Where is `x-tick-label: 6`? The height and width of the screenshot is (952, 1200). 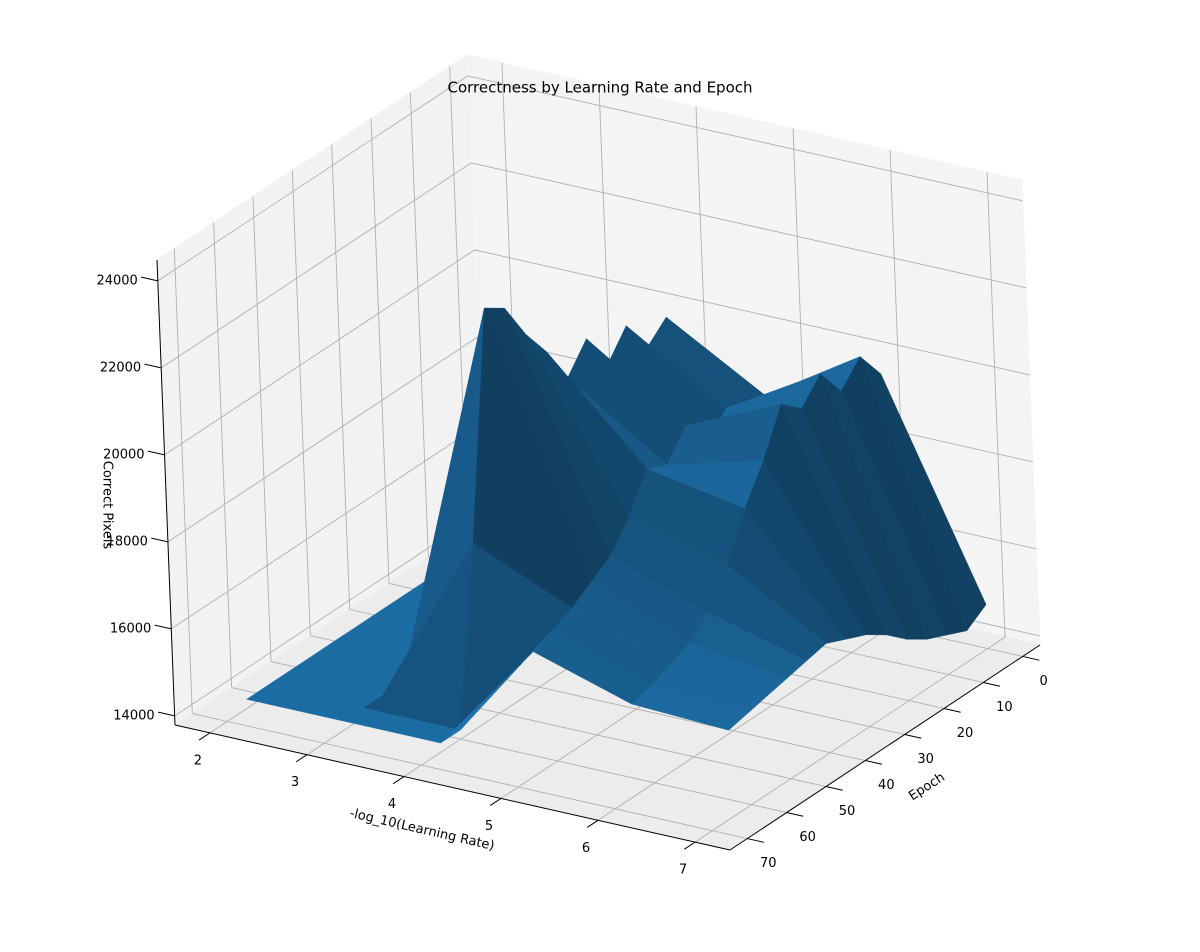
x-tick-label: 6 is located at coordinates (586, 848).